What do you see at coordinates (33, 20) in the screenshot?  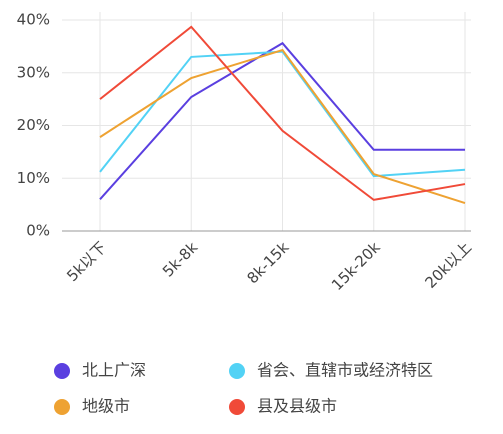 I see `y-tick-label: 40%` at bounding box center [33, 20].